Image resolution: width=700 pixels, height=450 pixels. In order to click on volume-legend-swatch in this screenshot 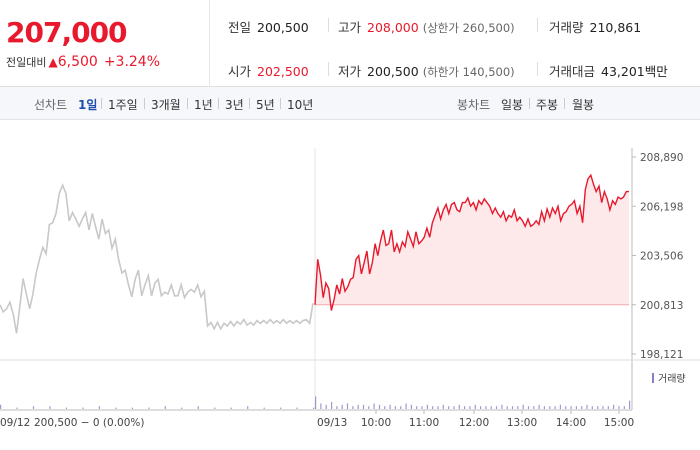, I will do `click(653, 378)`.